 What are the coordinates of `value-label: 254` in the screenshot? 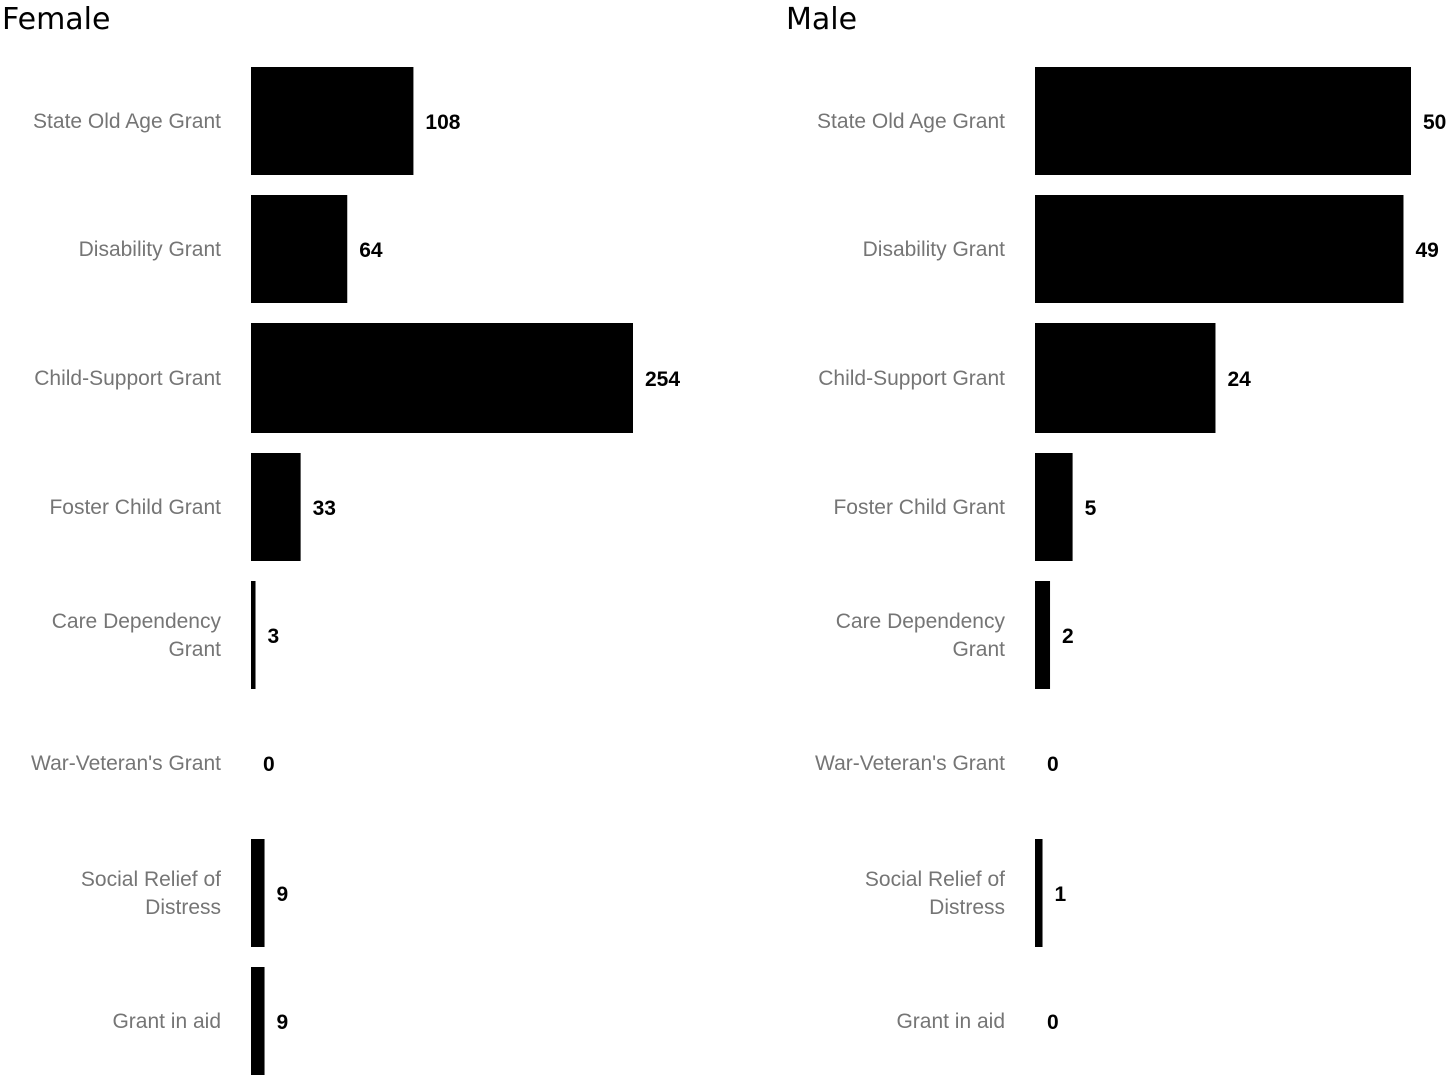 It's located at (662, 379).